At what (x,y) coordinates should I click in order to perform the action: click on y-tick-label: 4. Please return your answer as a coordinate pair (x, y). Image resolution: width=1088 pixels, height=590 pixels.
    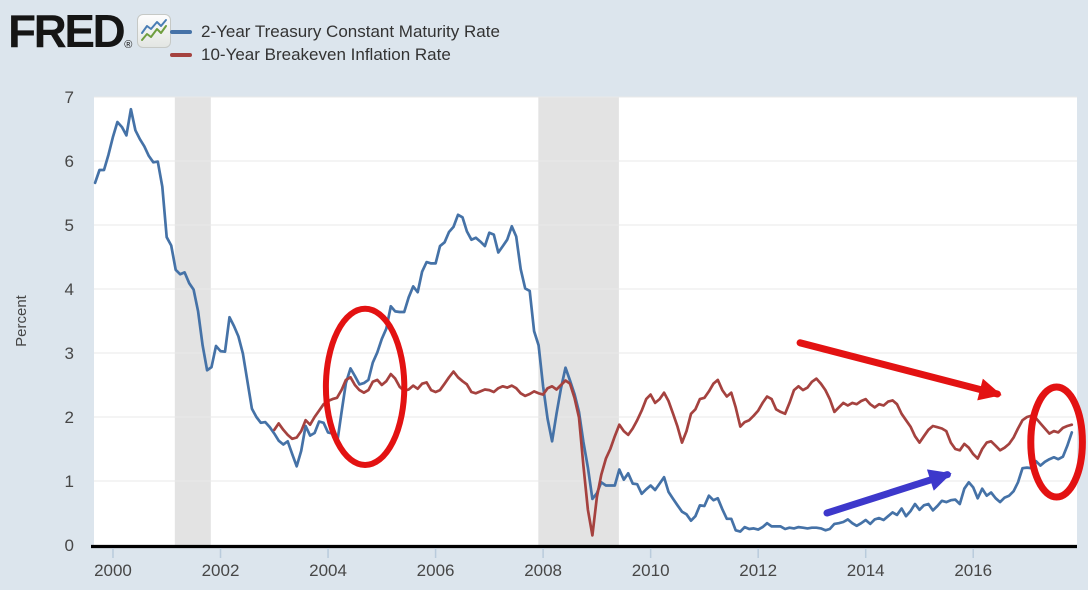
    Looking at the image, I should click on (69, 289).